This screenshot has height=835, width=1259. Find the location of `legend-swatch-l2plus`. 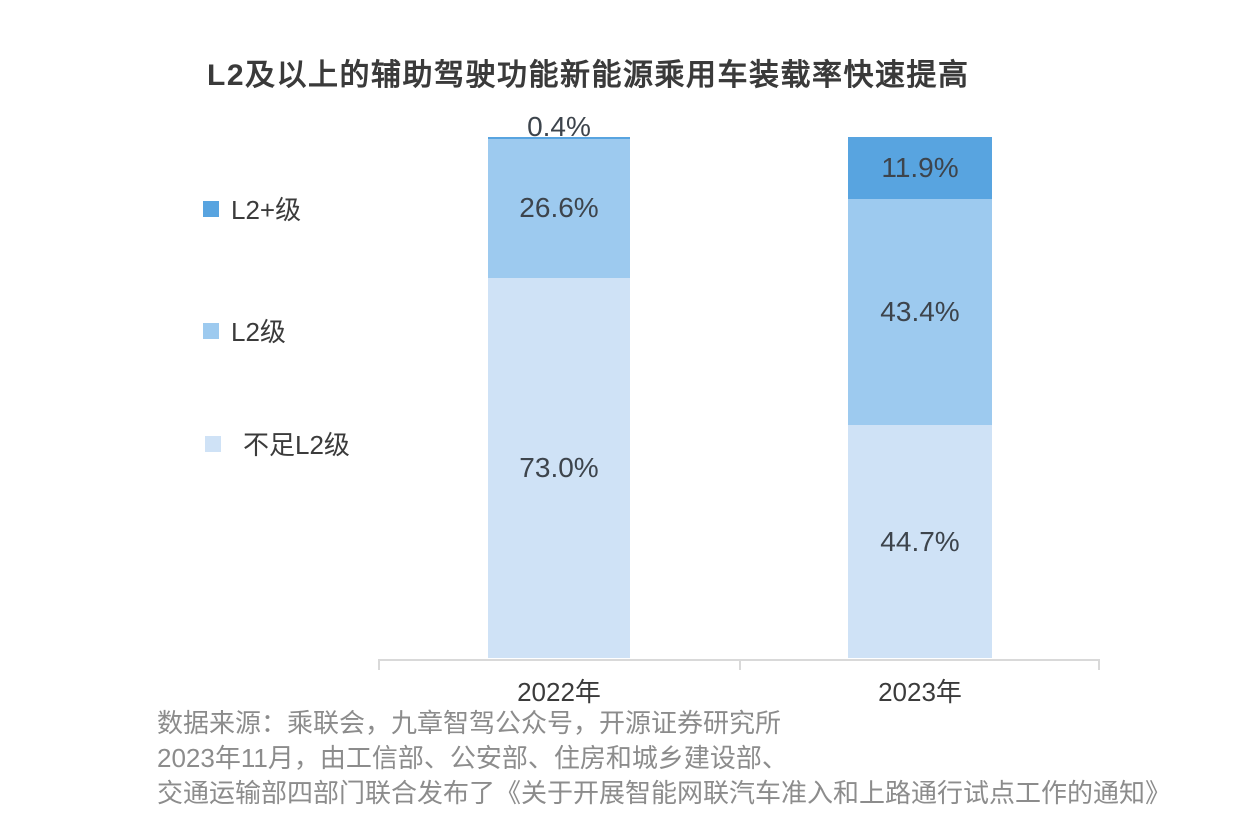

legend-swatch-l2plus is located at coordinates (211, 208).